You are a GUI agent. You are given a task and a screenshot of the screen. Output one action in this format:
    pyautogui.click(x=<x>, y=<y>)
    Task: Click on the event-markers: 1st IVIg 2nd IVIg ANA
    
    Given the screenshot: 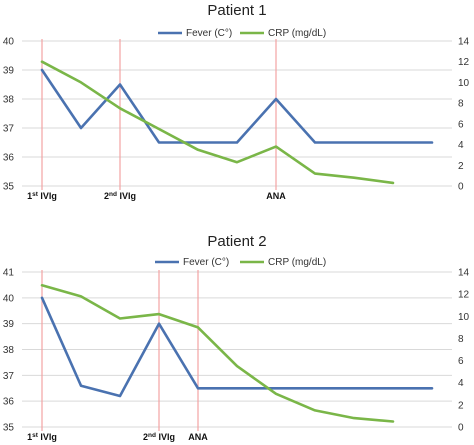 What is the action you would take?
    pyautogui.click(x=117, y=356)
    